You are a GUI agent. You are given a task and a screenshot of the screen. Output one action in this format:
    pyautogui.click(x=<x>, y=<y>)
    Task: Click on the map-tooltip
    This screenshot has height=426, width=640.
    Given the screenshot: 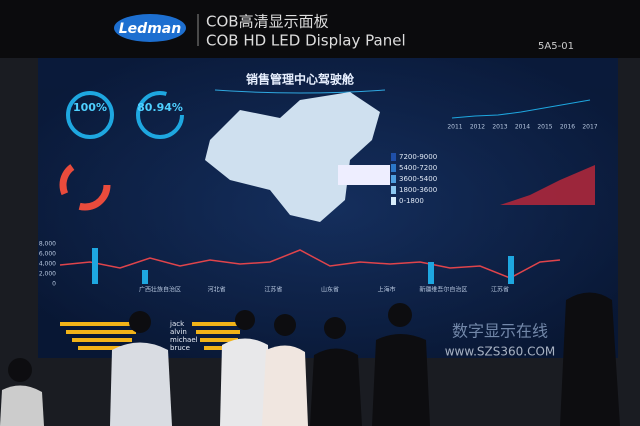 What is the action you would take?
    pyautogui.click(x=364, y=175)
    